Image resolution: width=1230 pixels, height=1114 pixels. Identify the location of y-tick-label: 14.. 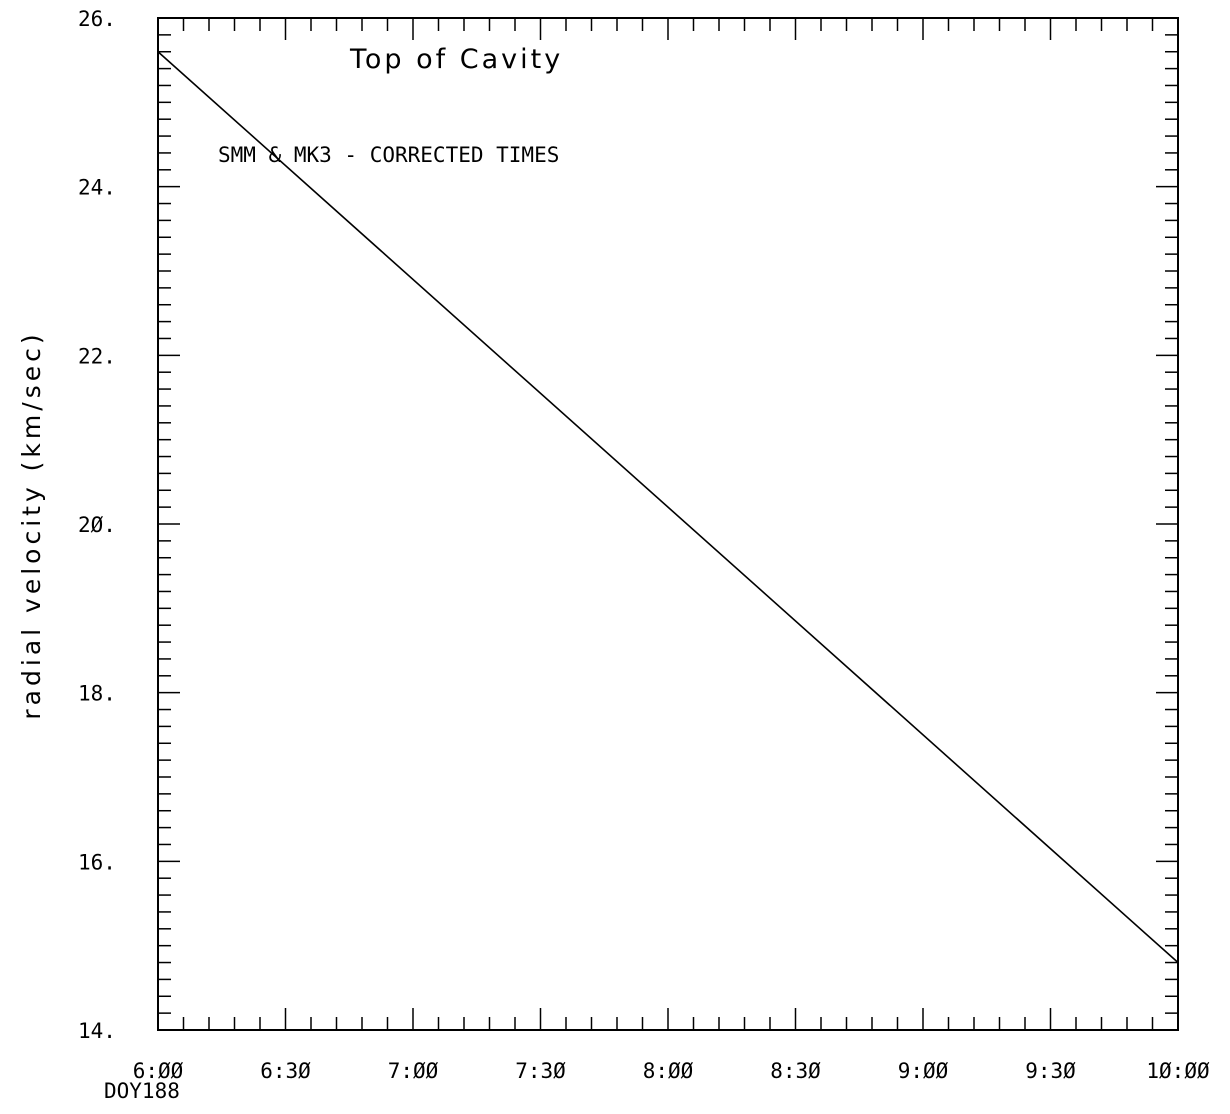
(97, 1031).